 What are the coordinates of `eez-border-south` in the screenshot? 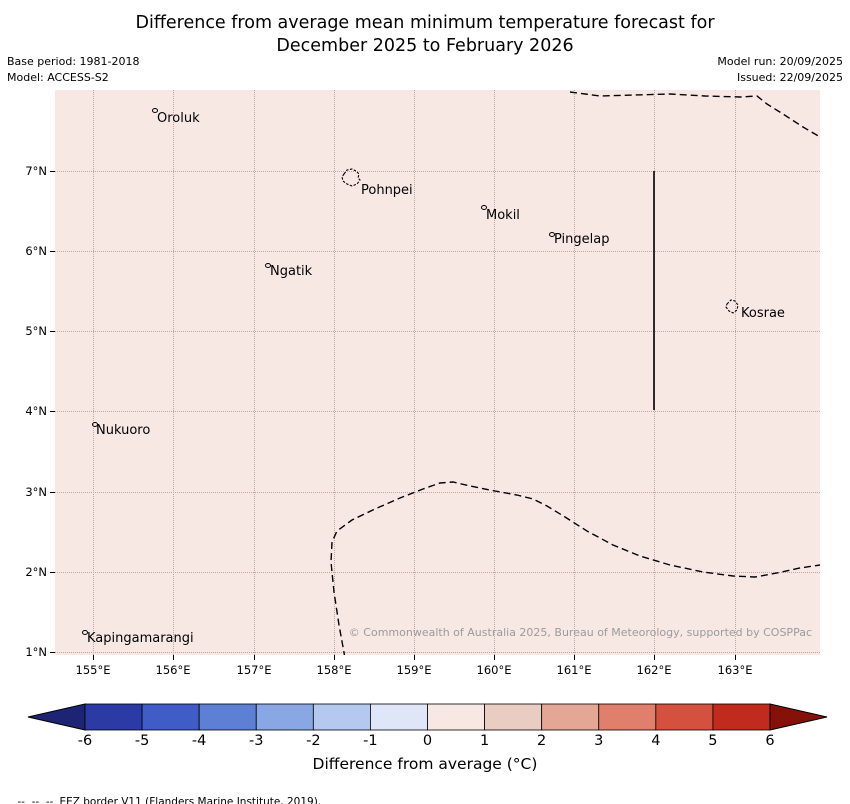 It's located at (575, 568).